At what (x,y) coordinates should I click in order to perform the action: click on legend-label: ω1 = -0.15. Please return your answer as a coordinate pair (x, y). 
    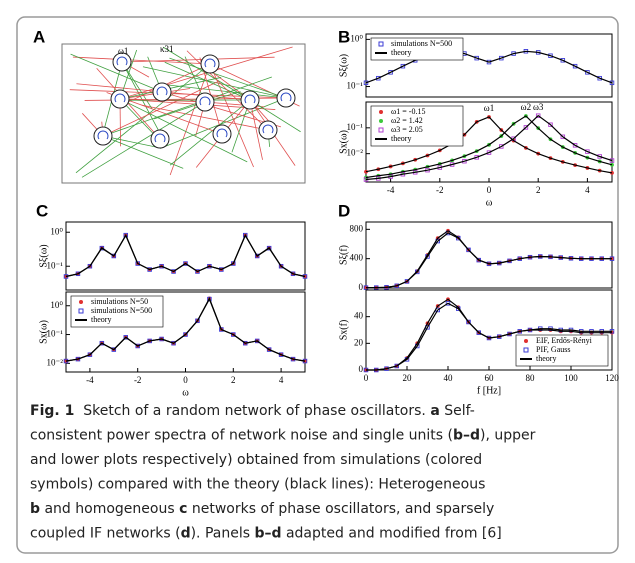
    Looking at the image, I should click on (408, 111).